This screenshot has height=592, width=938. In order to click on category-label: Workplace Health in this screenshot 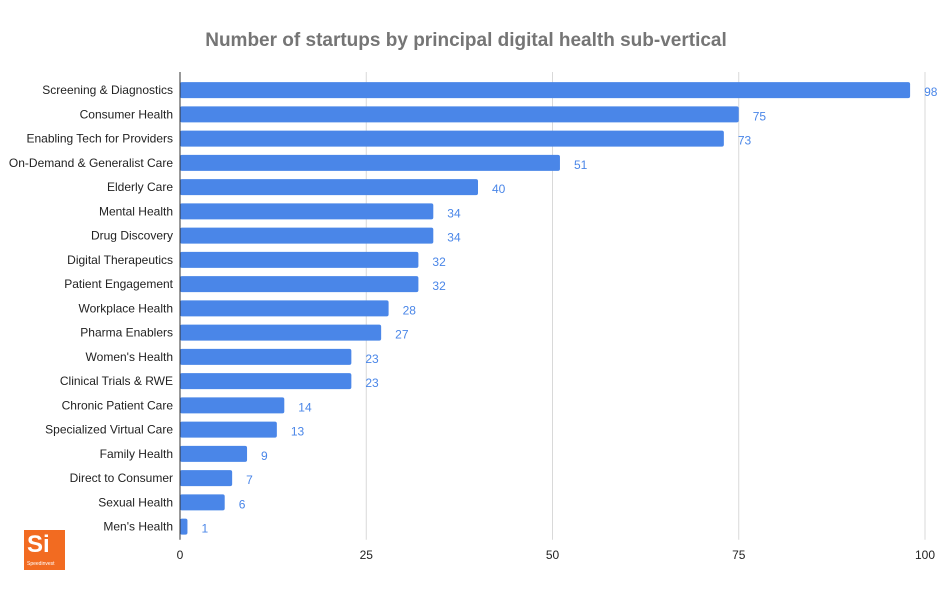, I will do `click(126, 308)`.